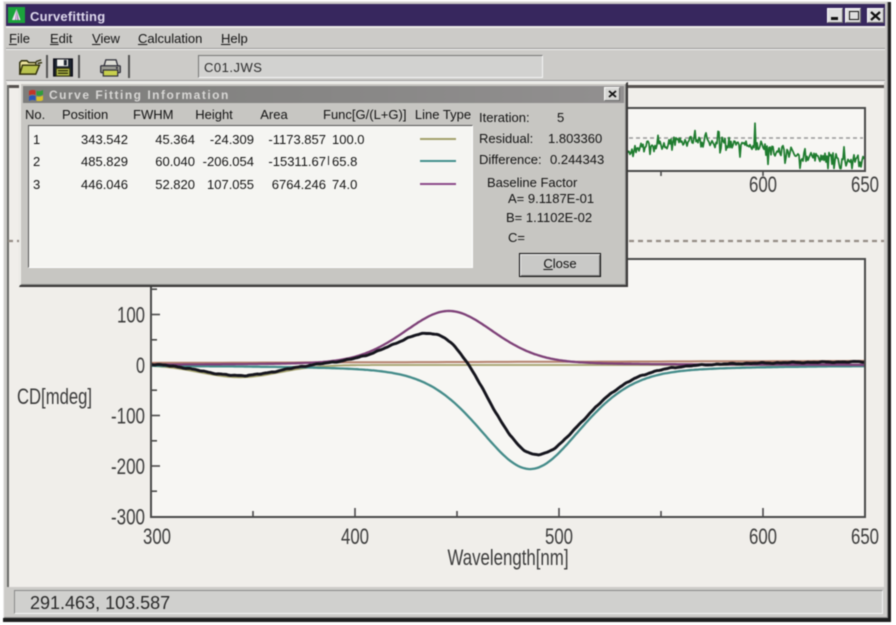 The width and height of the screenshot is (896, 625). Describe the element at coordinates (54, 396) in the screenshot. I see `svg-text: CD[mdeg]` at that location.